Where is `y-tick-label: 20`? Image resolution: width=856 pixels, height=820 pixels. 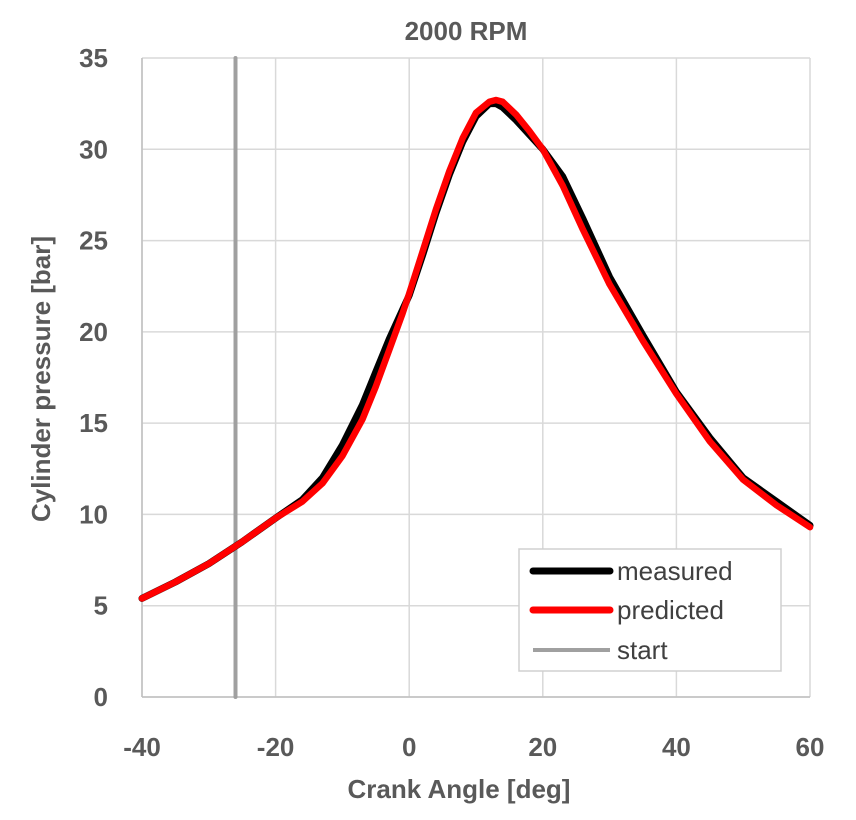 y-tick-label: 20 is located at coordinates (93, 332).